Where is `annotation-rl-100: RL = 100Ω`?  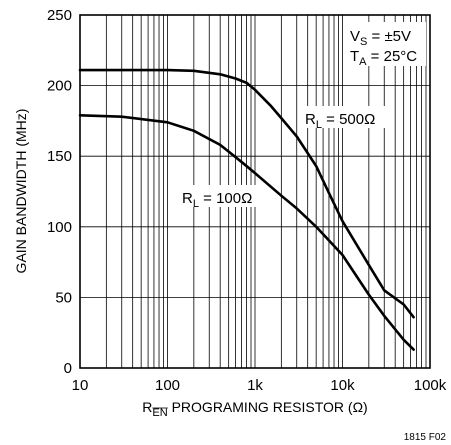
annotation-rl-100: RL = 100Ω is located at coordinates (217, 200).